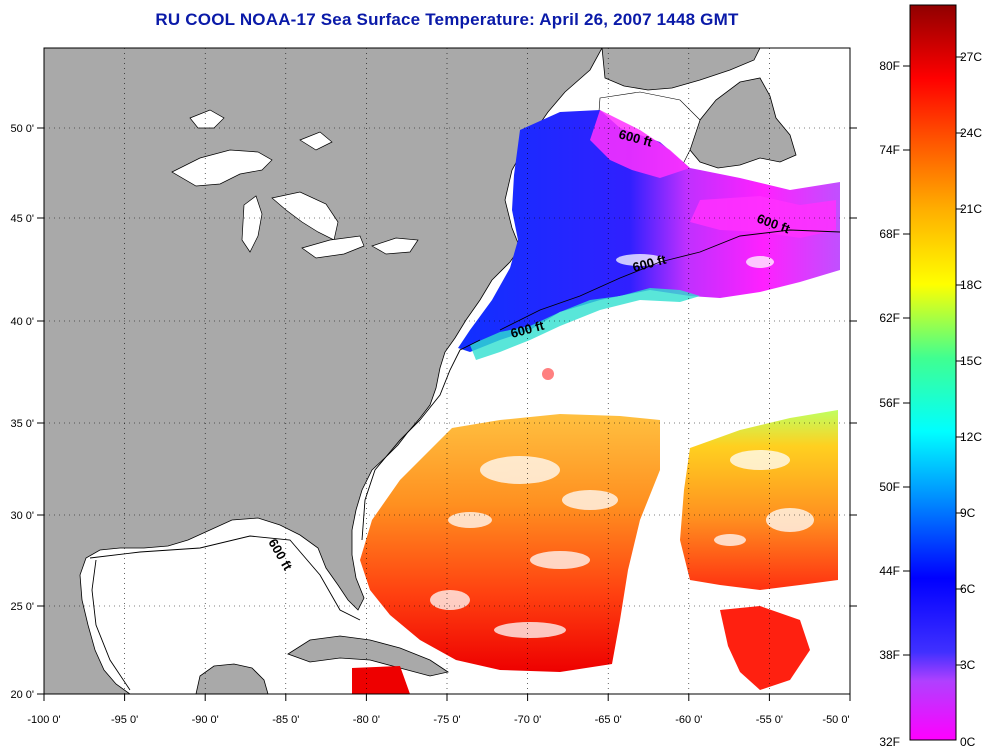  What do you see at coordinates (835, 720) in the screenshot?
I see `x-tick-label: -50 0'` at bounding box center [835, 720].